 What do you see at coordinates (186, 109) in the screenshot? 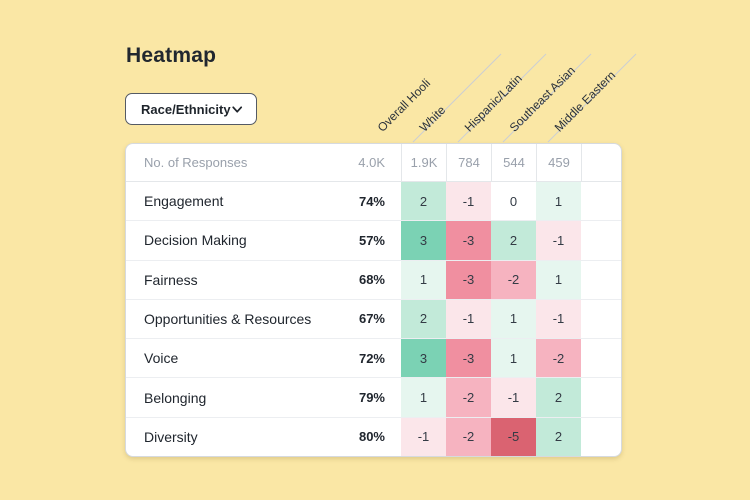
I see `demographic-filter-label: Race/Ethnicity` at bounding box center [186, 109].